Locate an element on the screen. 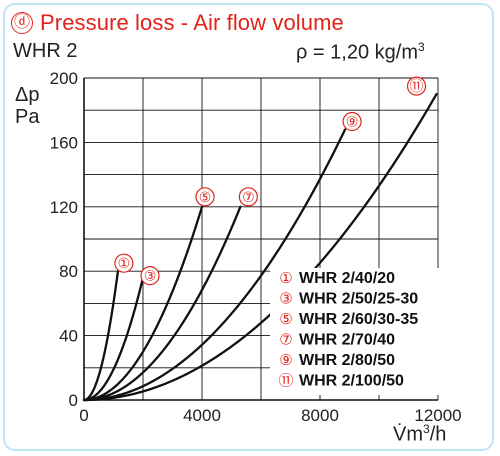 This screenshot has height=456, width=500. air-density-label: ρ = 1,20 kg/m3 is located at coordinates (360, 52).